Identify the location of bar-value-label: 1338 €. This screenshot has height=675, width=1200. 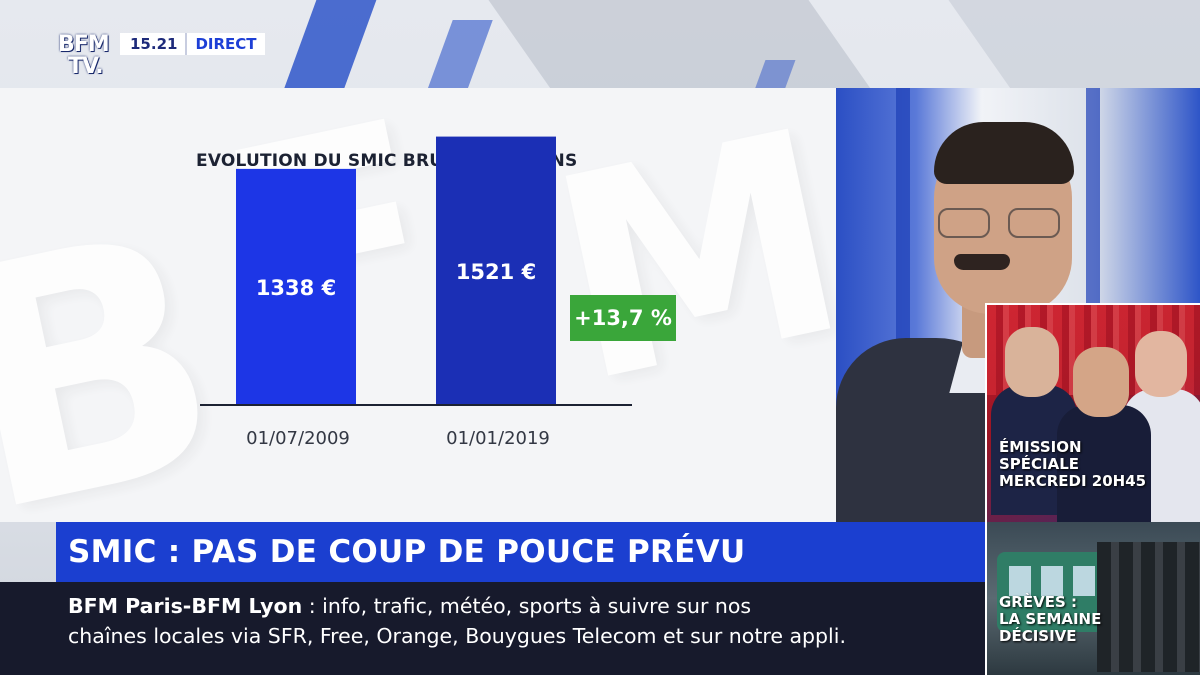
(296, 288).